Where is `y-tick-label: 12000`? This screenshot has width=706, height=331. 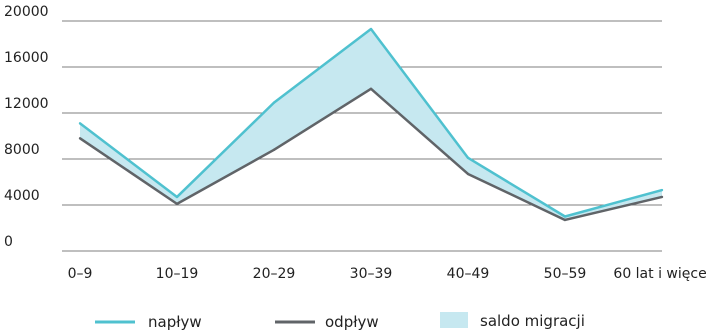
y-tick-label: 12000 is located at coordinates (26, 104).